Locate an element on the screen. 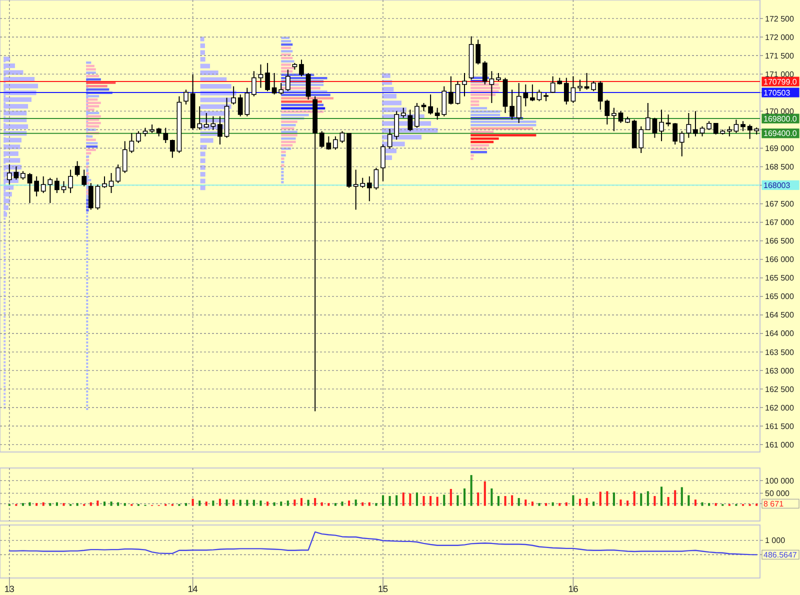  y-tick-label: 163 500 is located at coordinates (779, 352).